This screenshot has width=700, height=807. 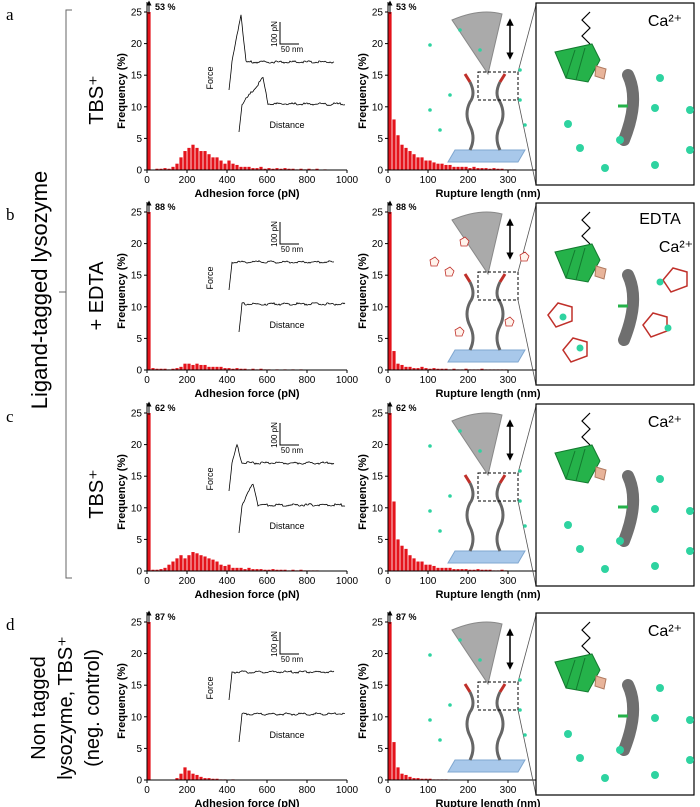 What do you see at coordinates (452, 91) in the screenshot?
I see `bars` at bounding box center [452, 91].